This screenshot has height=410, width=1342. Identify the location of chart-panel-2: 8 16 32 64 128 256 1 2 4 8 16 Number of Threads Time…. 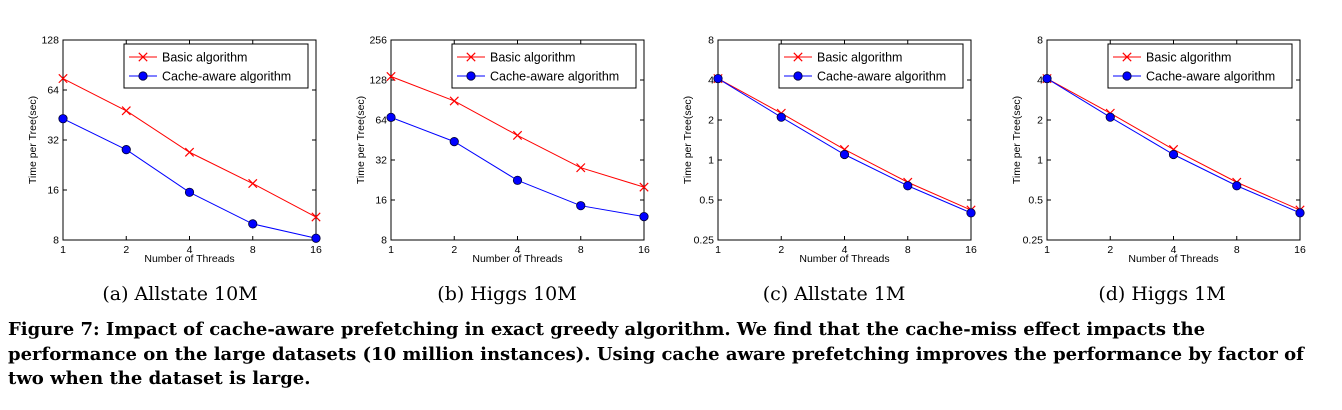
(502, 150).